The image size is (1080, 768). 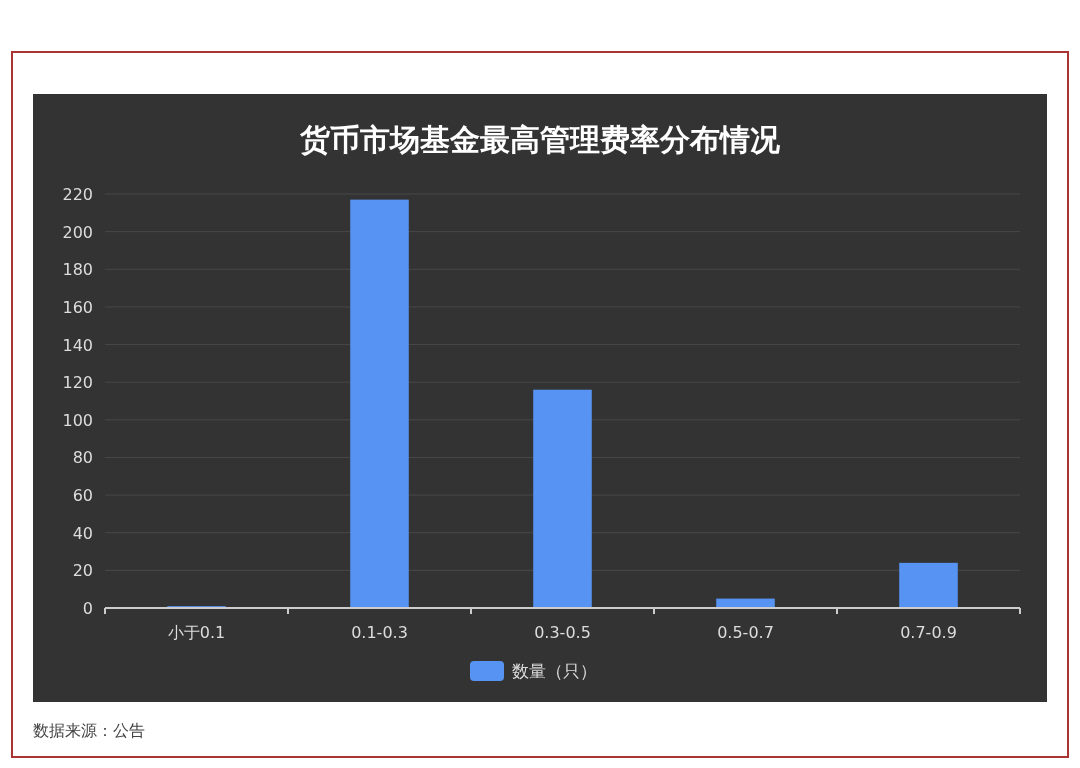 I want to click on source-note: 数据来源：公告, so click(x=89, y=730).